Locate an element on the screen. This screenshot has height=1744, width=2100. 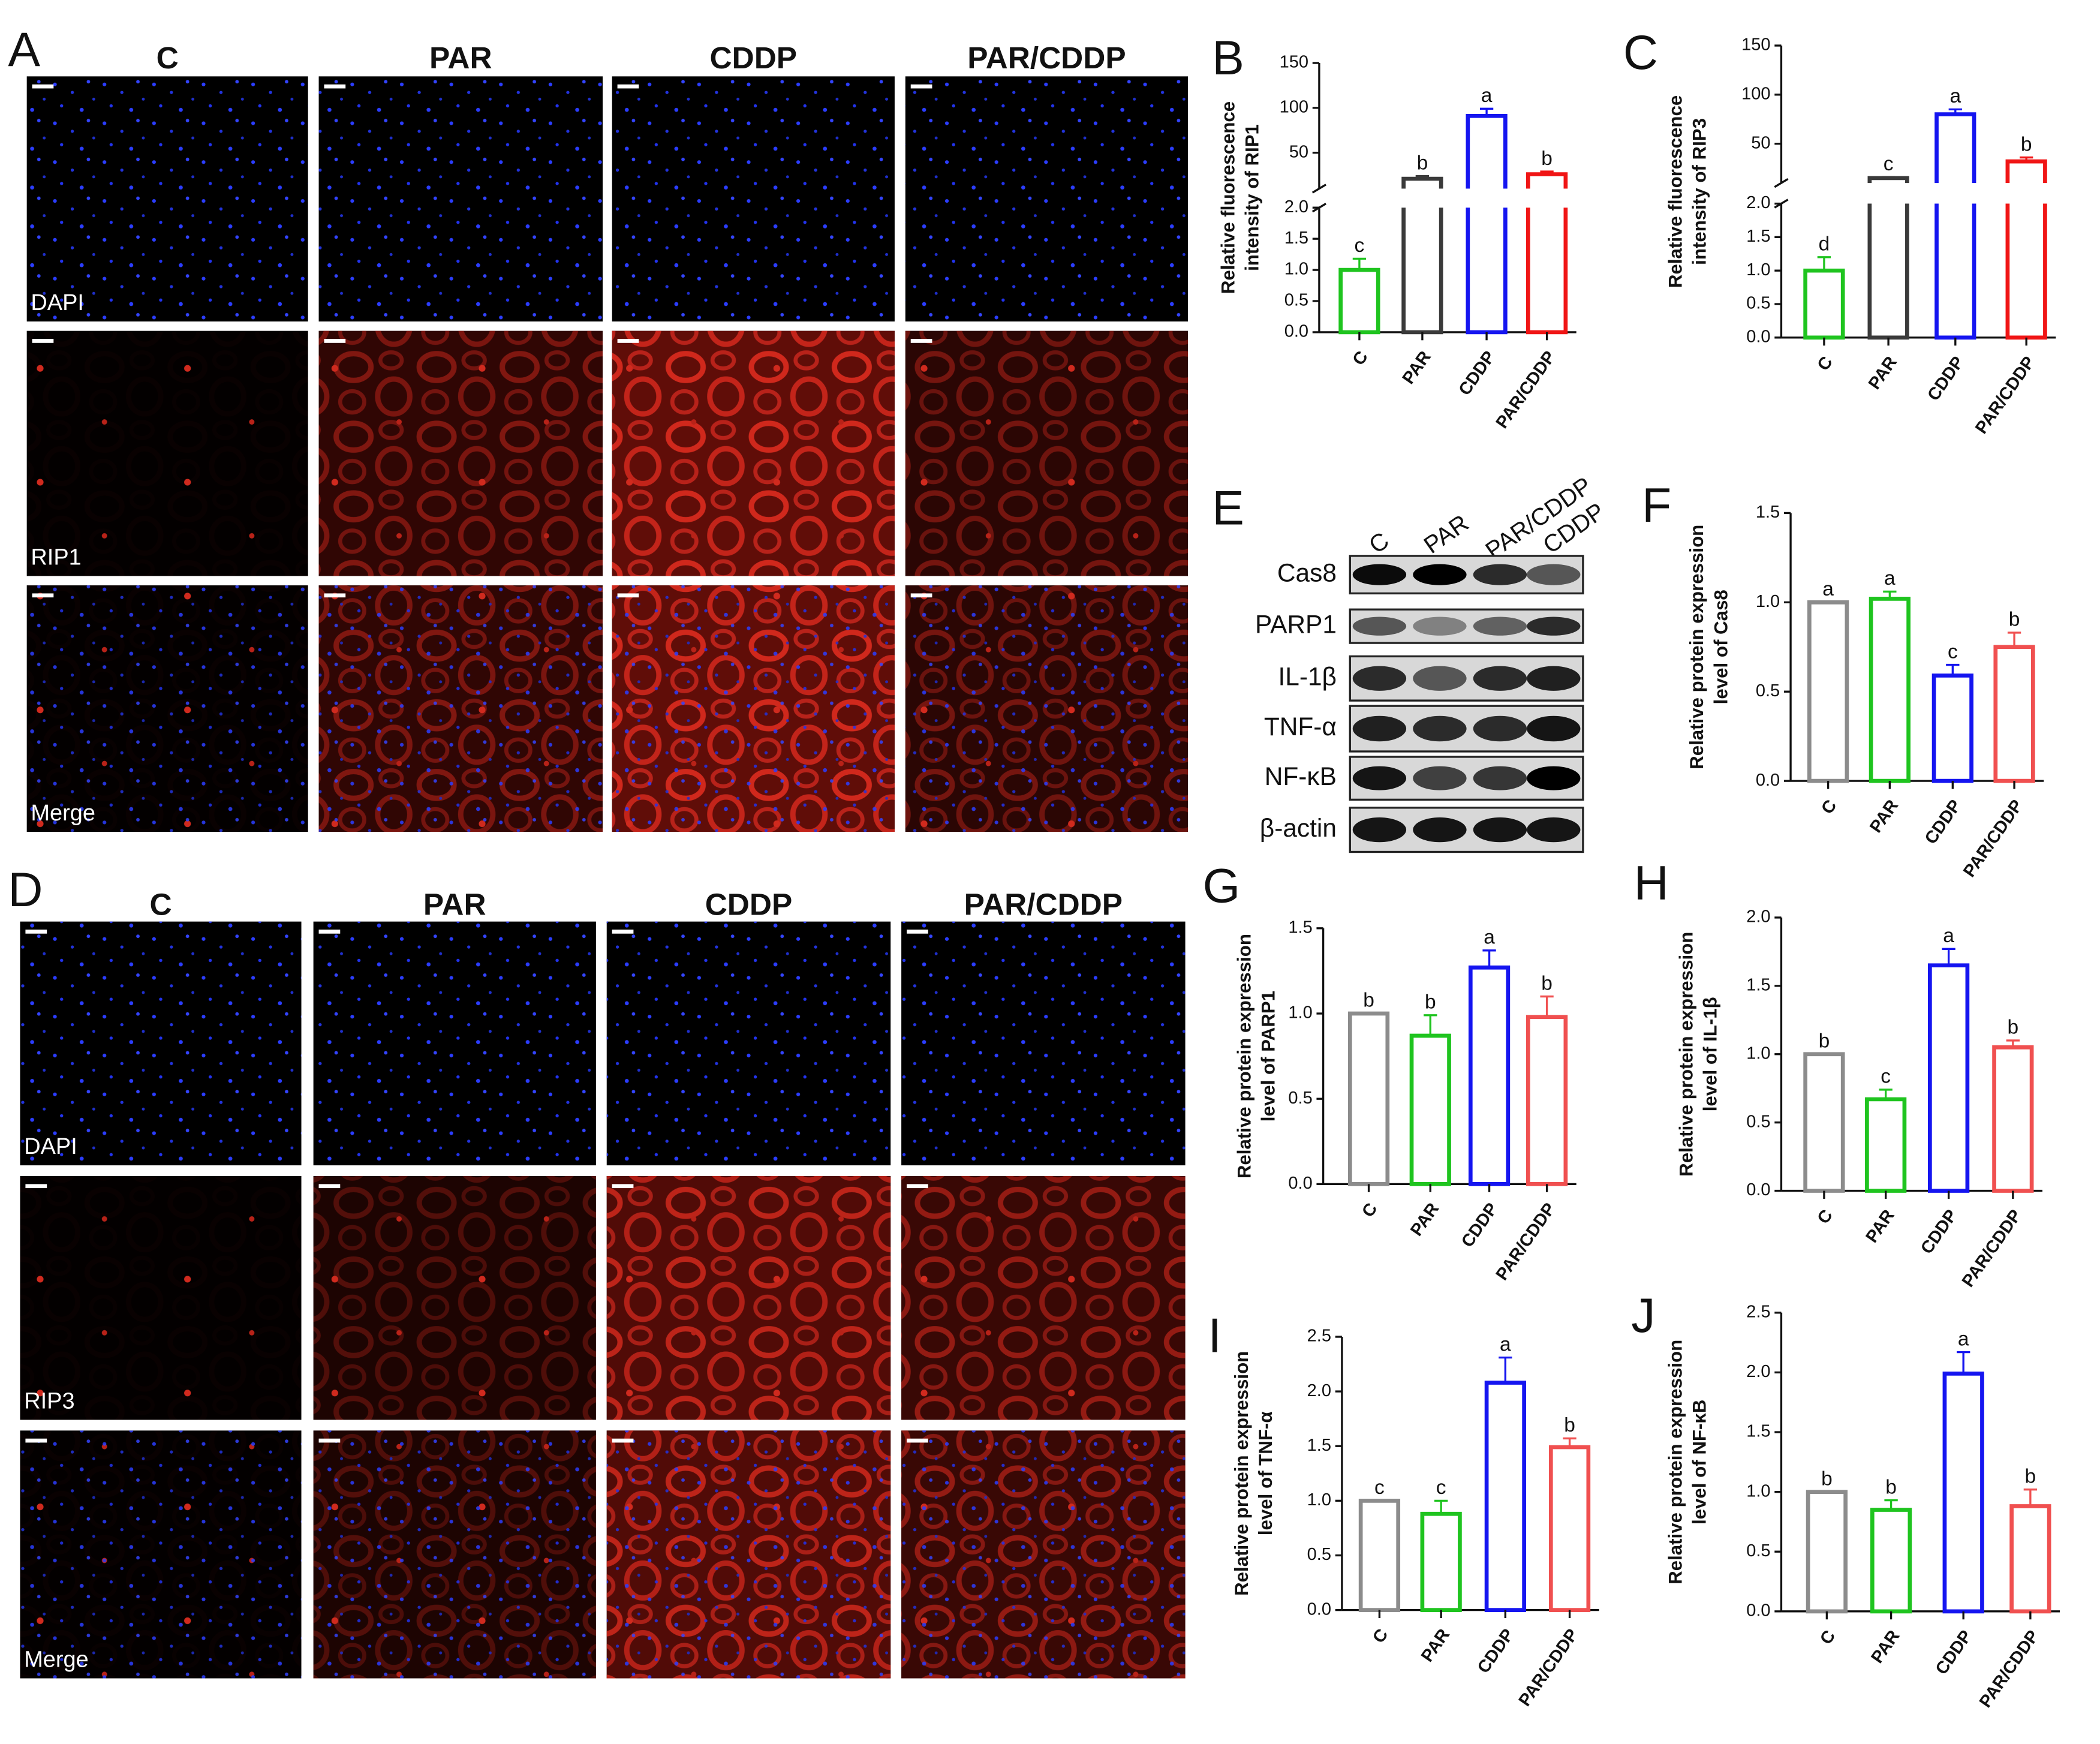
y-tick-label: 0.0 is located at coordinates (1300, 1183).